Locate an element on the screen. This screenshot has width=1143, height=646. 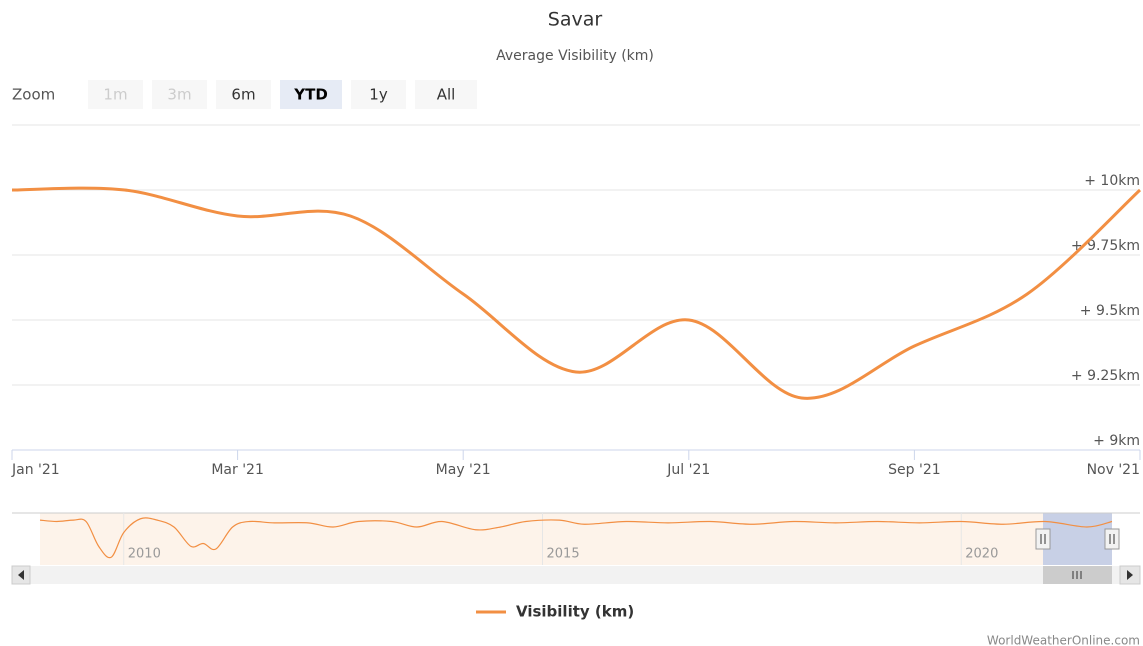
x-tick-label: Jan '21 is located at coordinates (35, 470).